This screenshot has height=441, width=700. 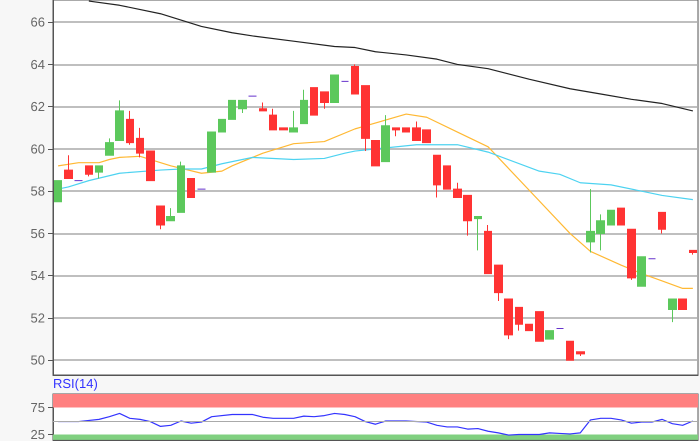 I want to click on y-tick-label: 52, so click(x=37, y=318).